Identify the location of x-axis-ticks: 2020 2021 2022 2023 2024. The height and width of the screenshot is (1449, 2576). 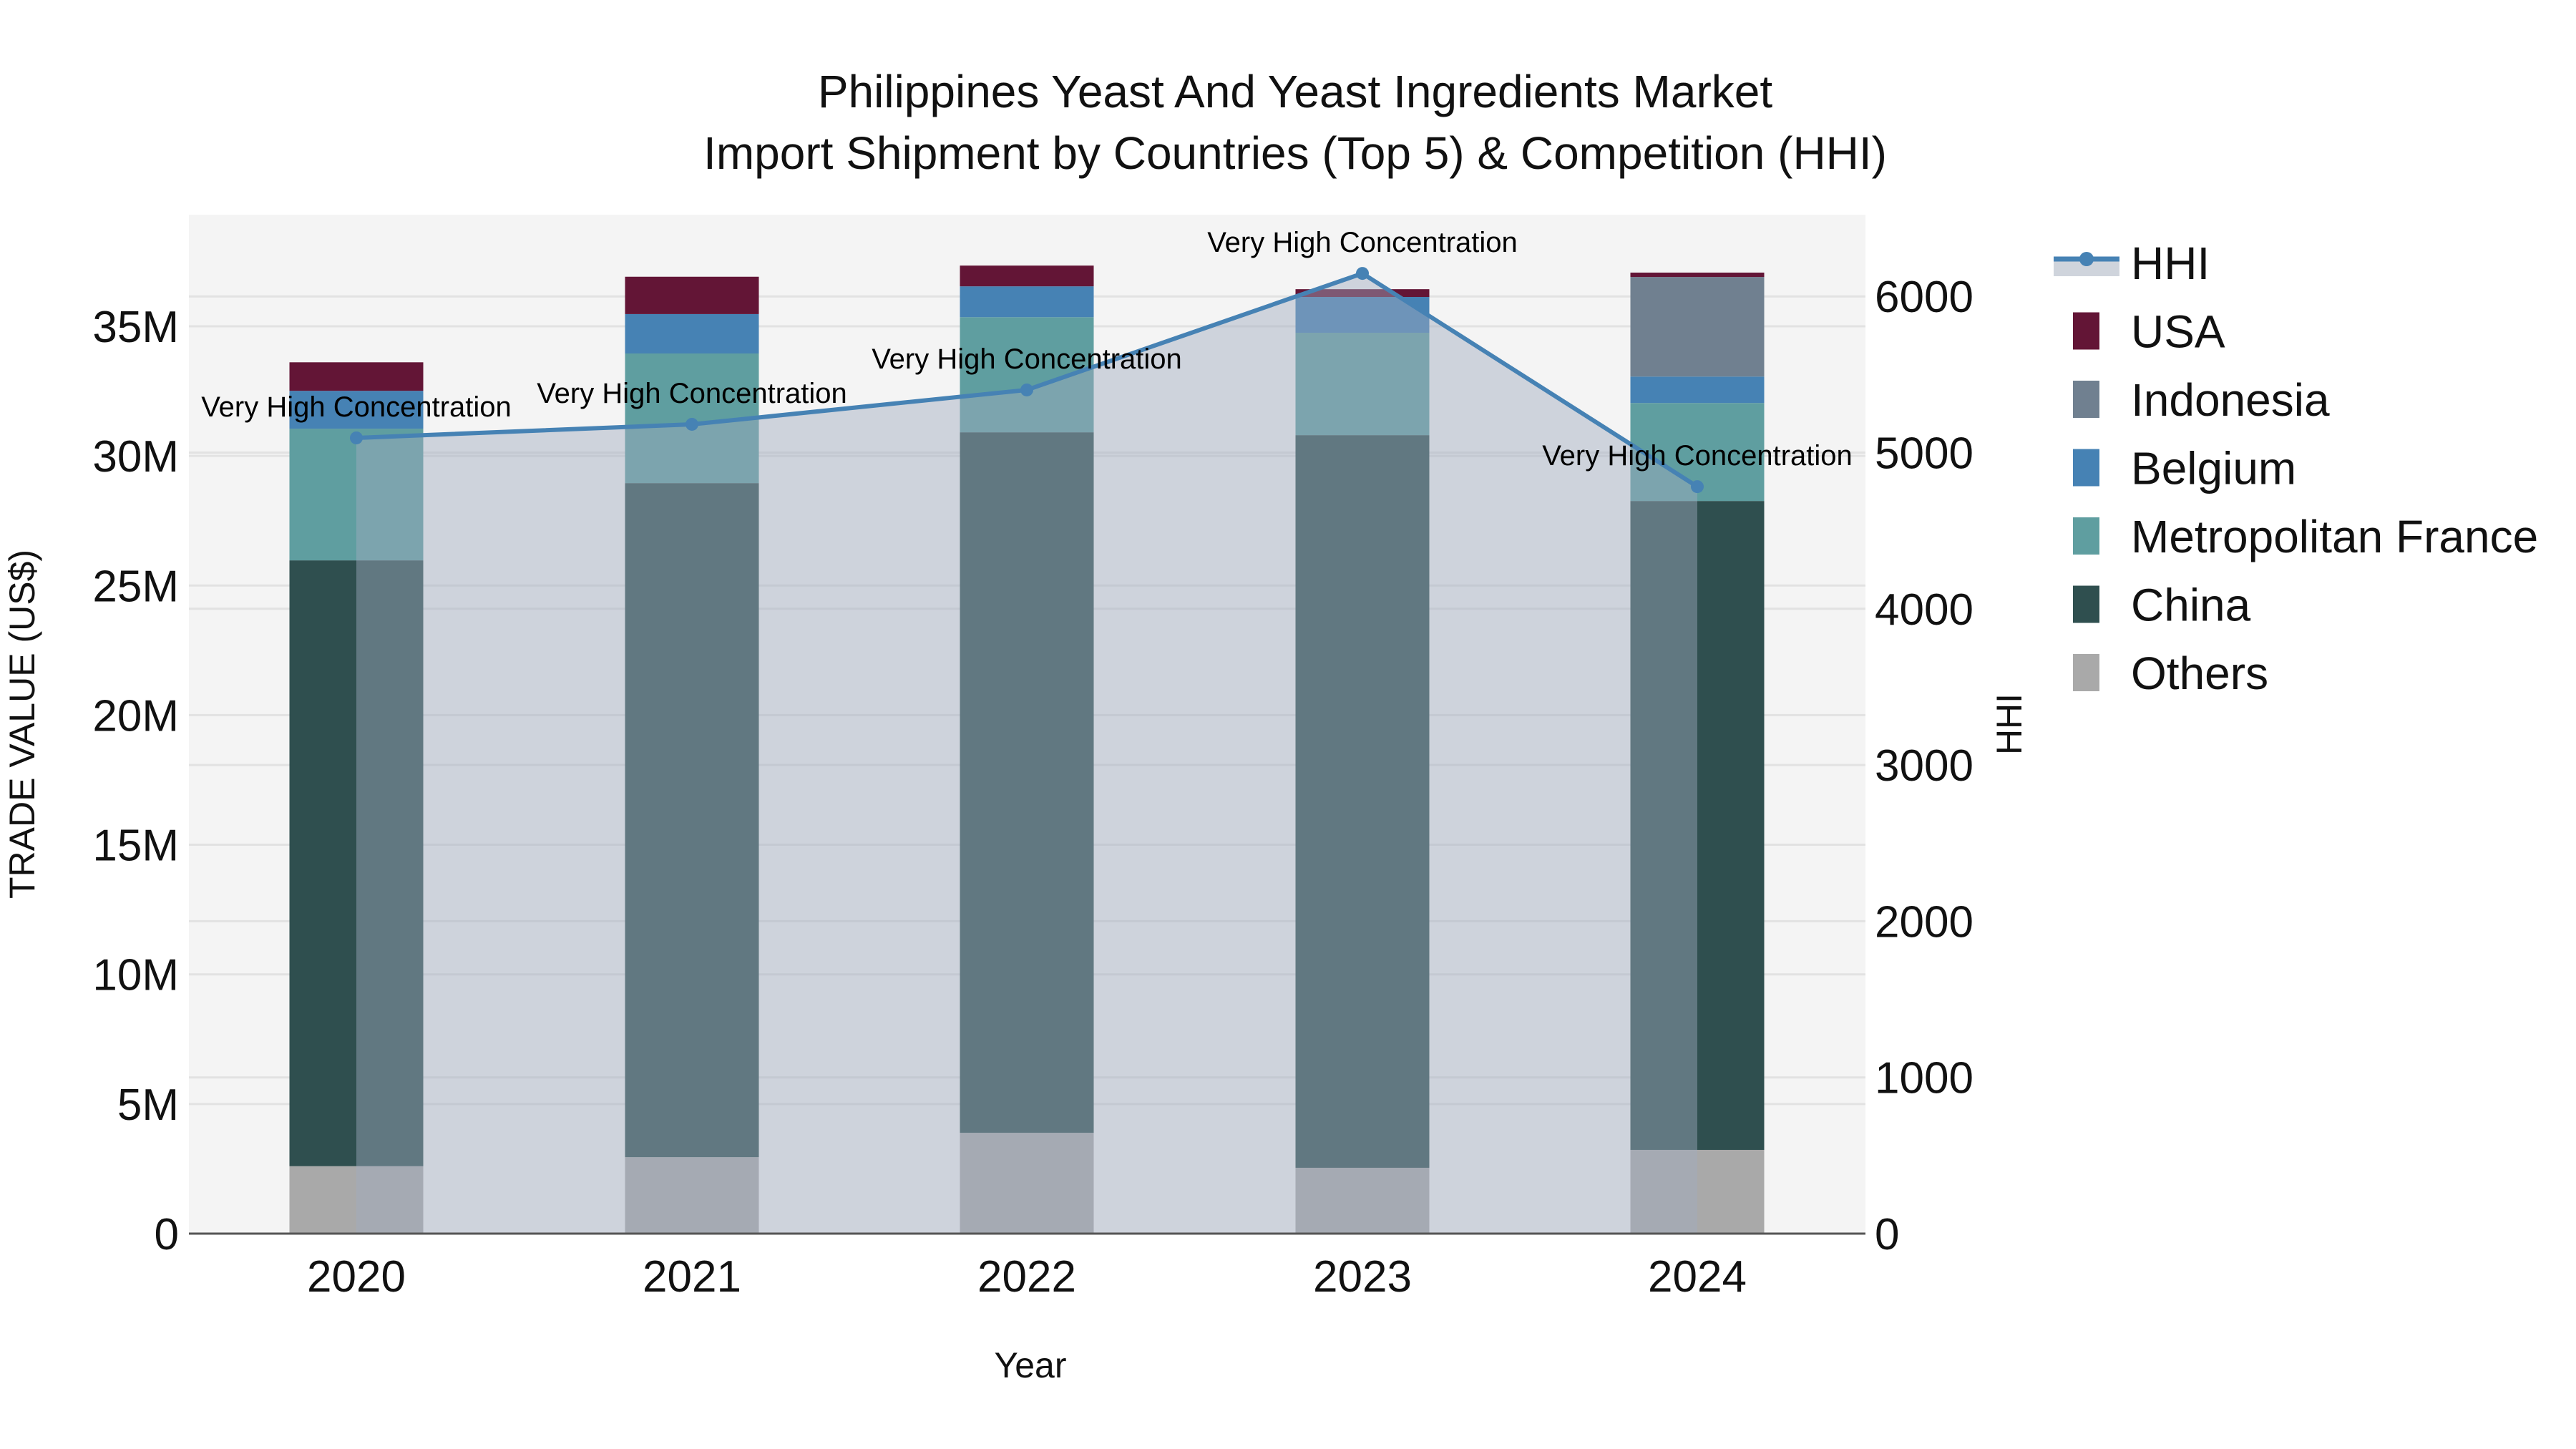
(1027, 1277).